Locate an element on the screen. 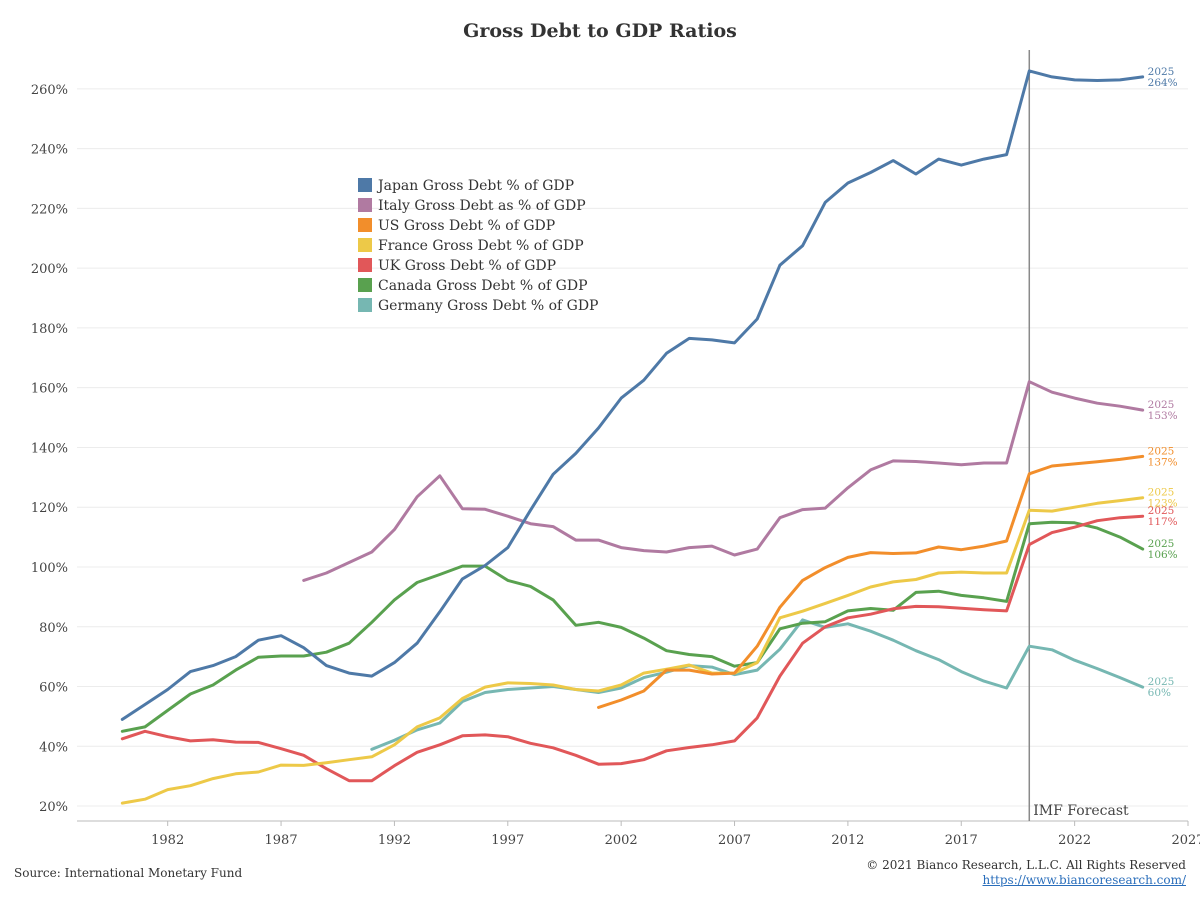 The image size is (1200, 900). y-tick-label: 100% is located at coordinates (49, 568).